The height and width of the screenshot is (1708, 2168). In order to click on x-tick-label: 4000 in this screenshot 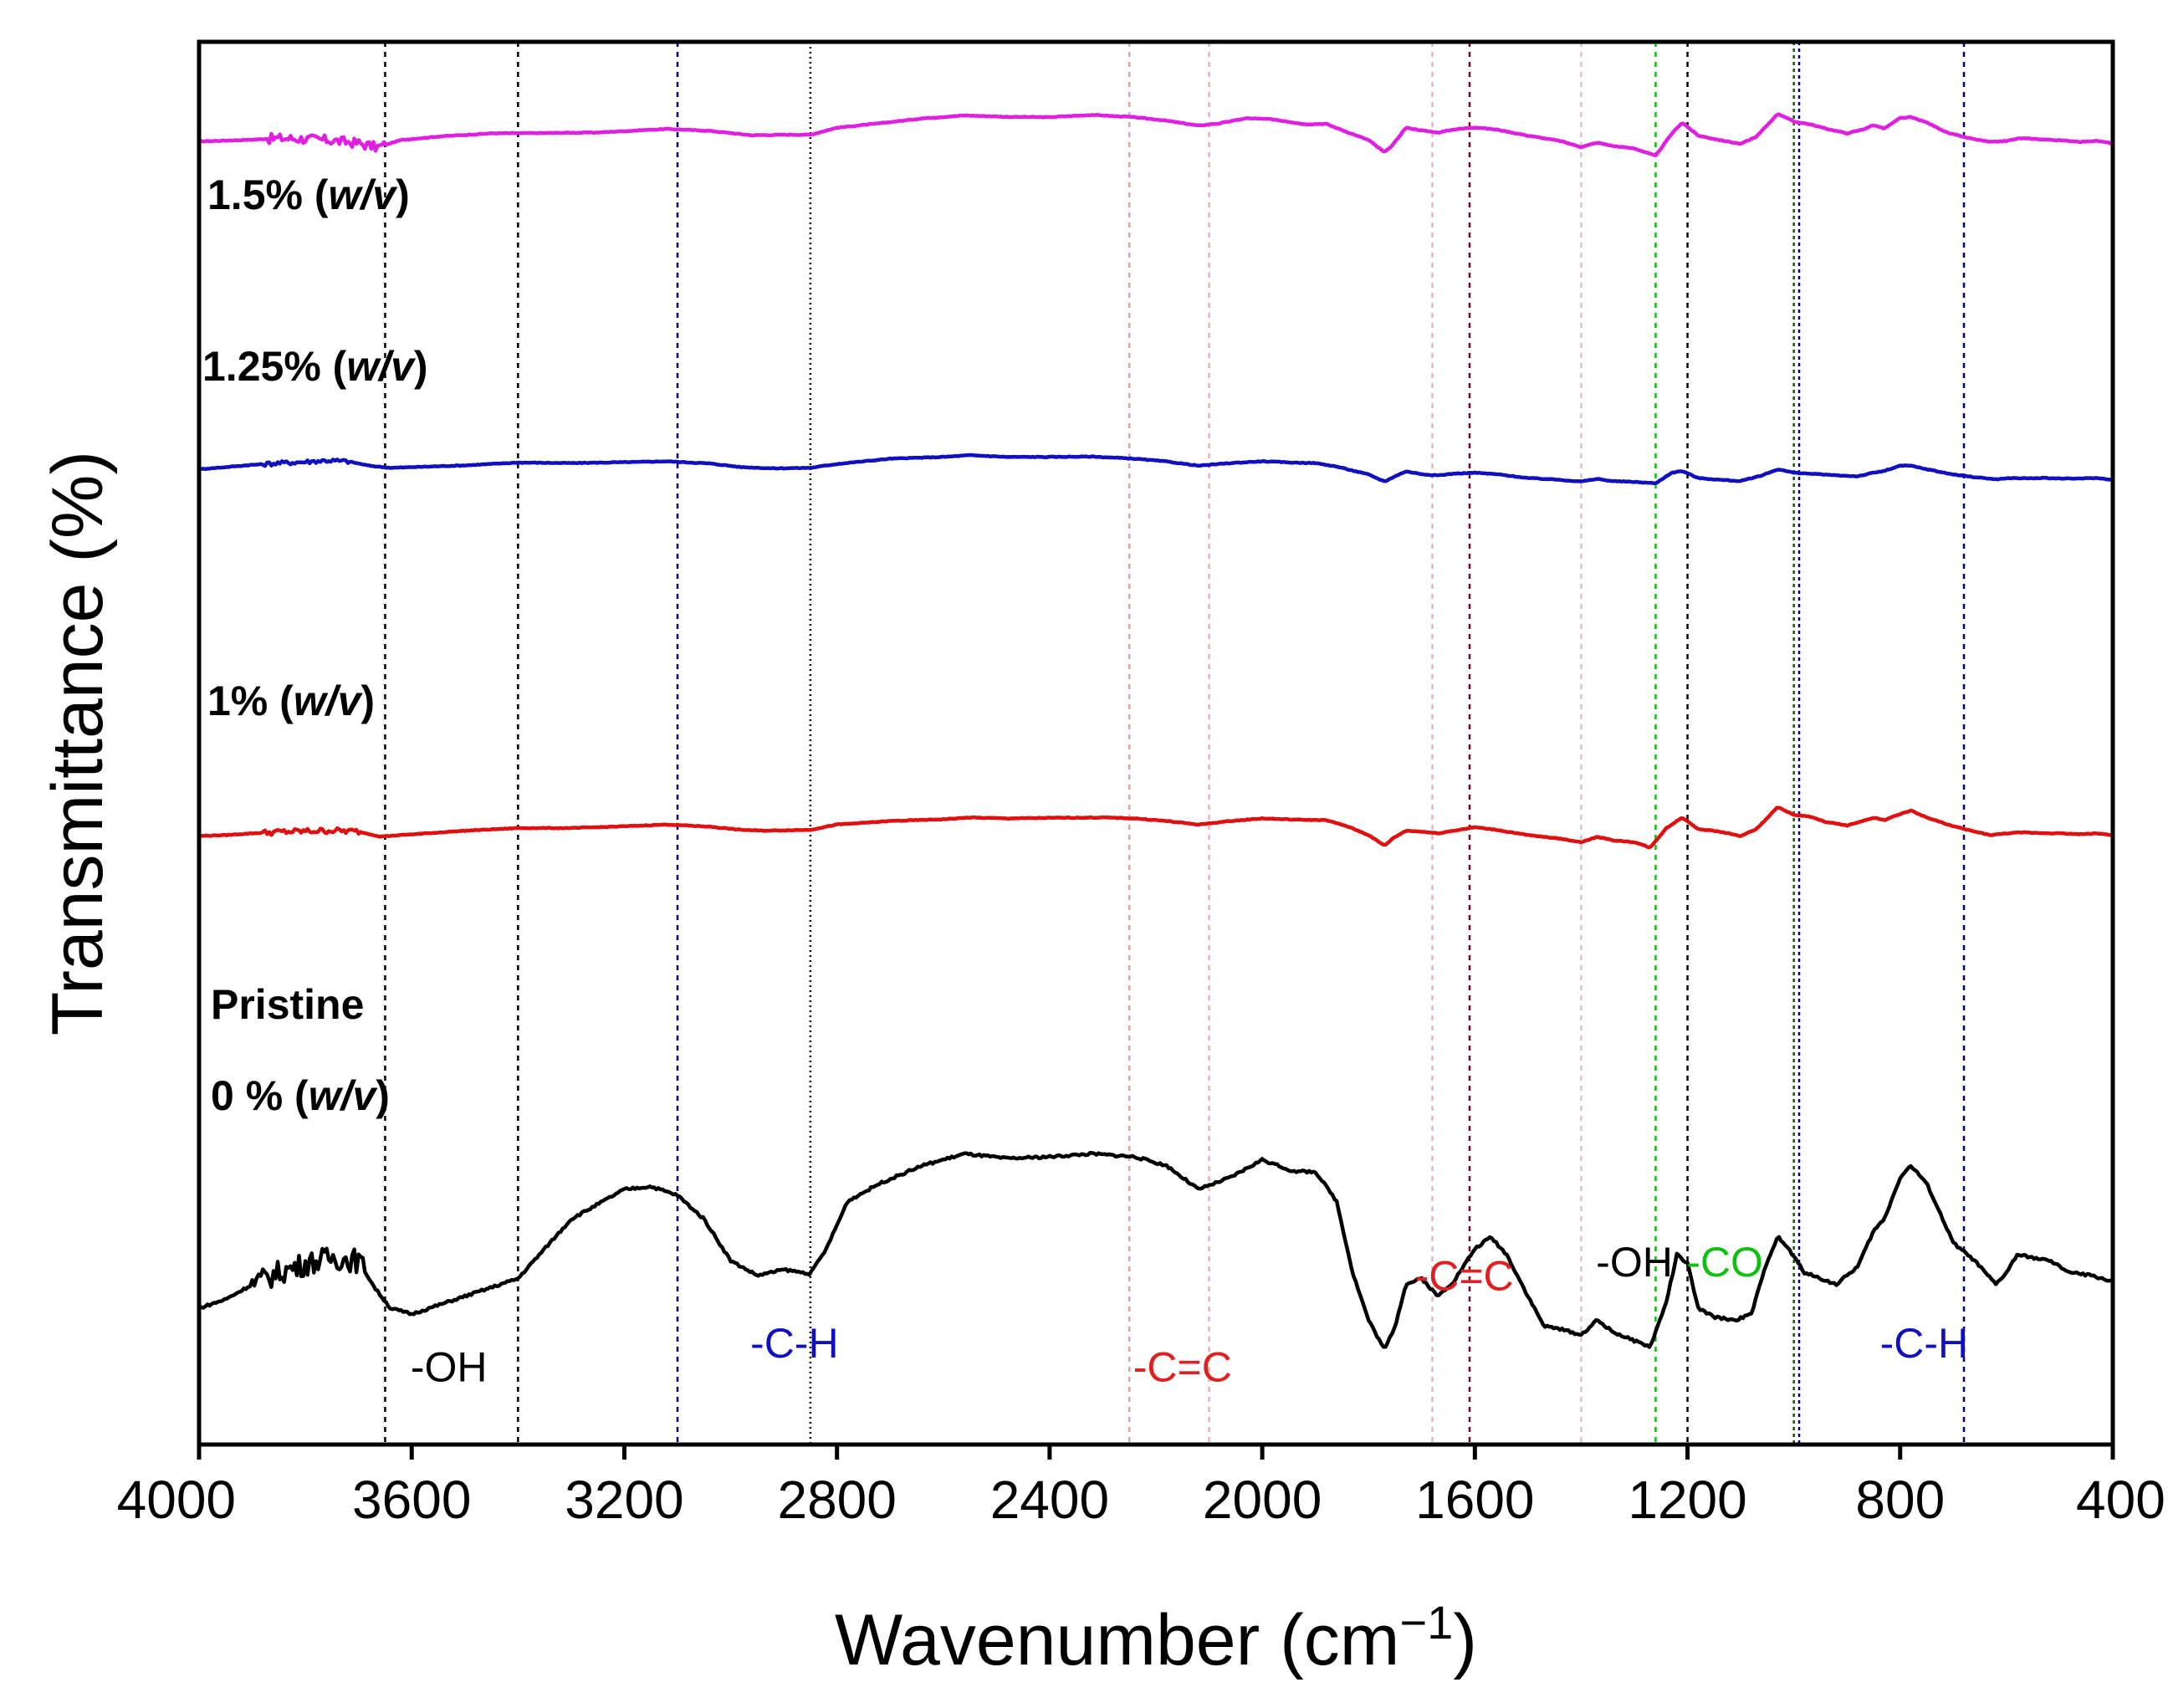, I will do `click(177, 1500)`.